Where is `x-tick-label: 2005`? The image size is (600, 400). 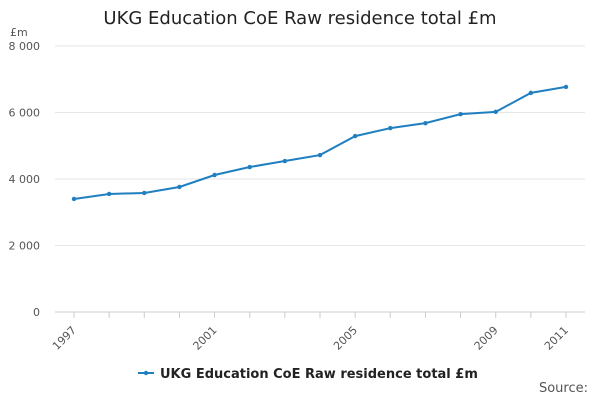 x-tick-label: 2005 is located at coordinates (345, 338).